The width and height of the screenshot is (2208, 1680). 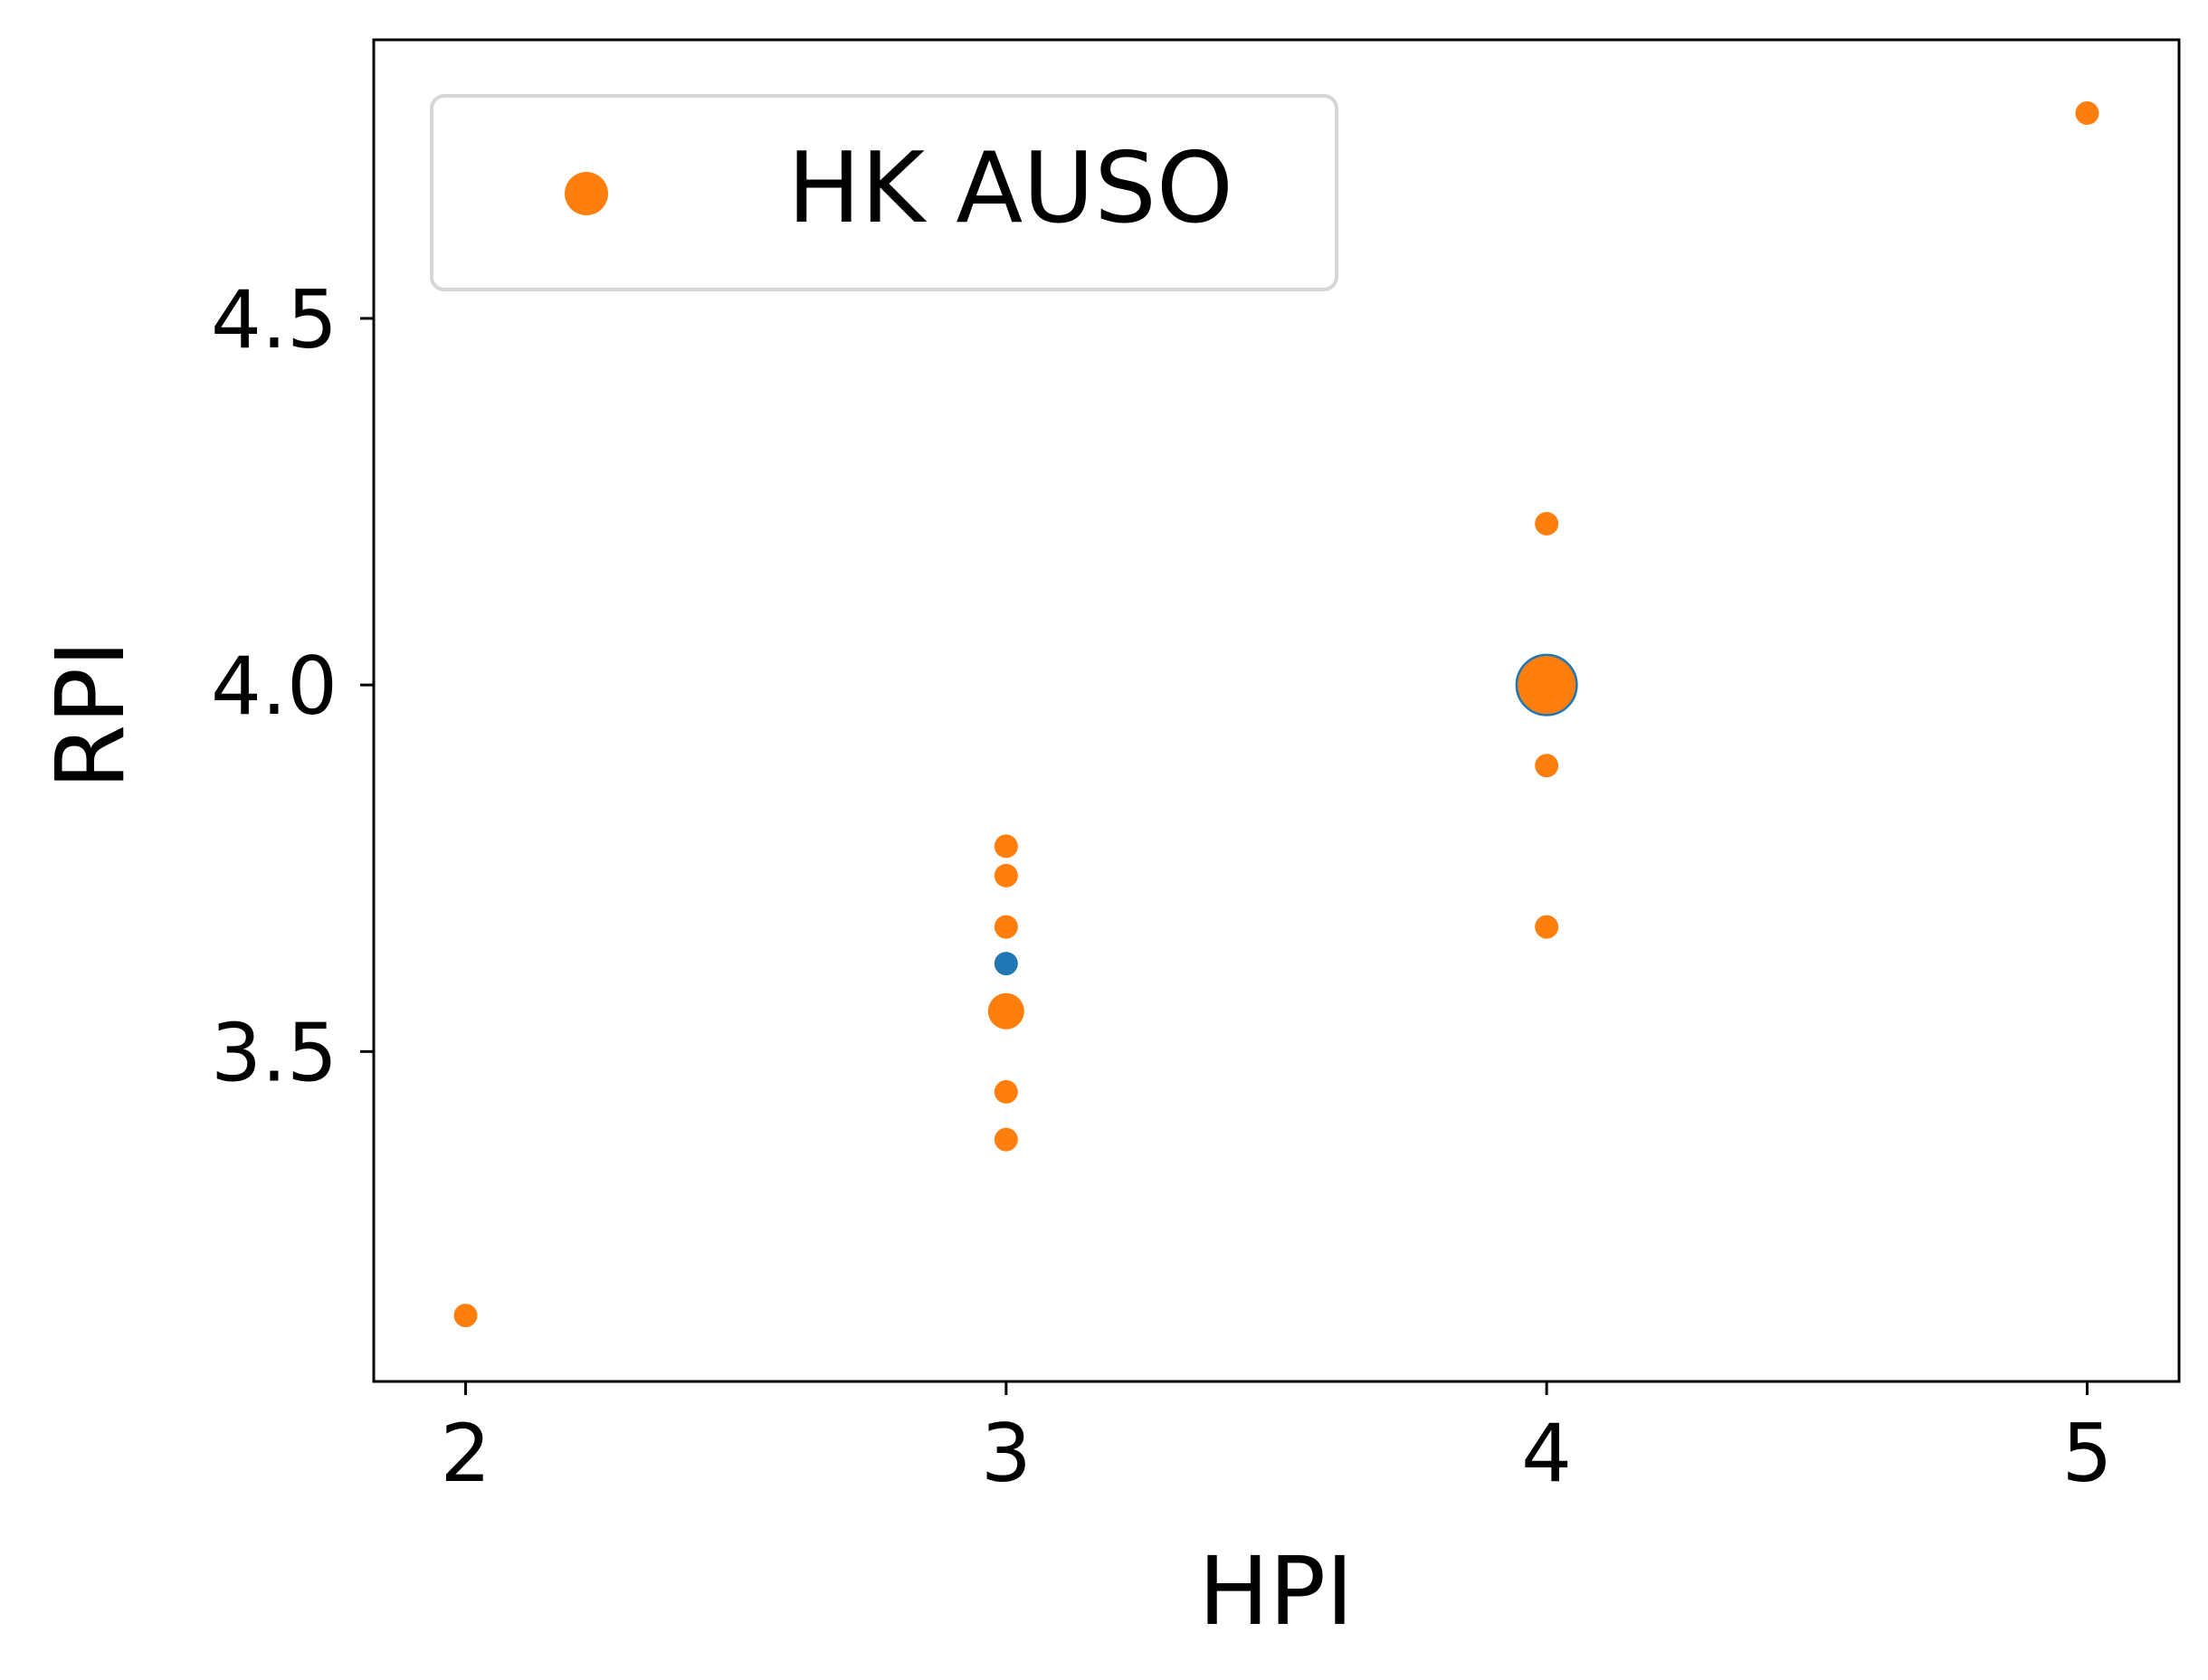 I want to click on y-tick-label: 3.5, so click(x=274, y=1052).